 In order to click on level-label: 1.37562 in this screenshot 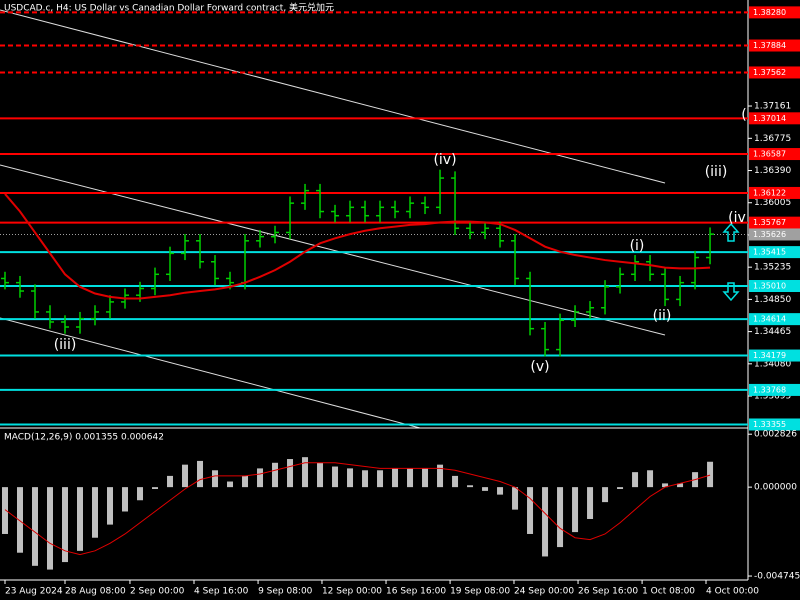, I will do `click(769, 72)`.